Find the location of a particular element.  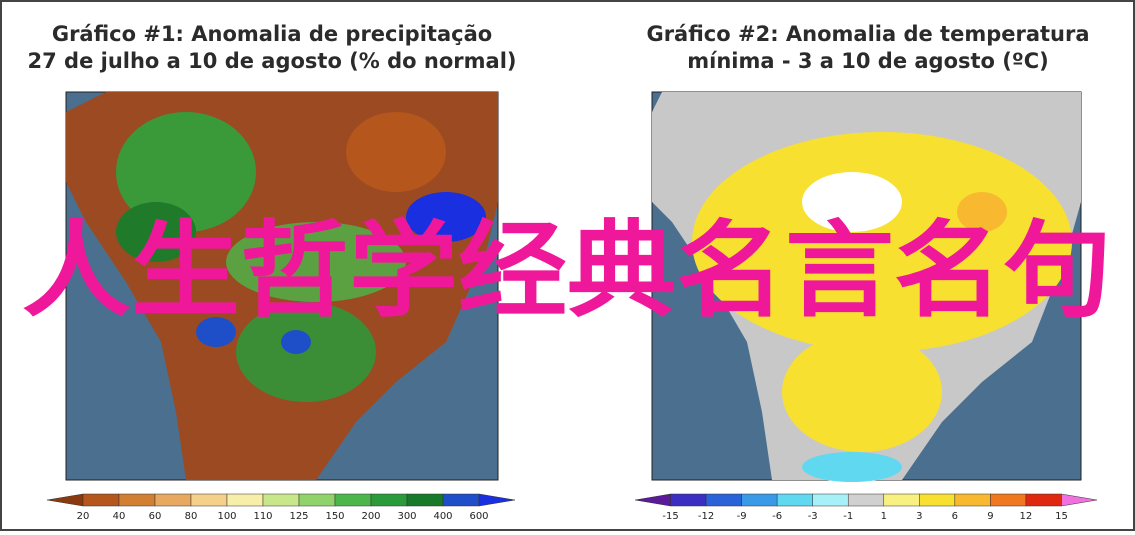

panel-title: Gráfico #2: Anomalia de temperatura is located at coordinates (867, 34).